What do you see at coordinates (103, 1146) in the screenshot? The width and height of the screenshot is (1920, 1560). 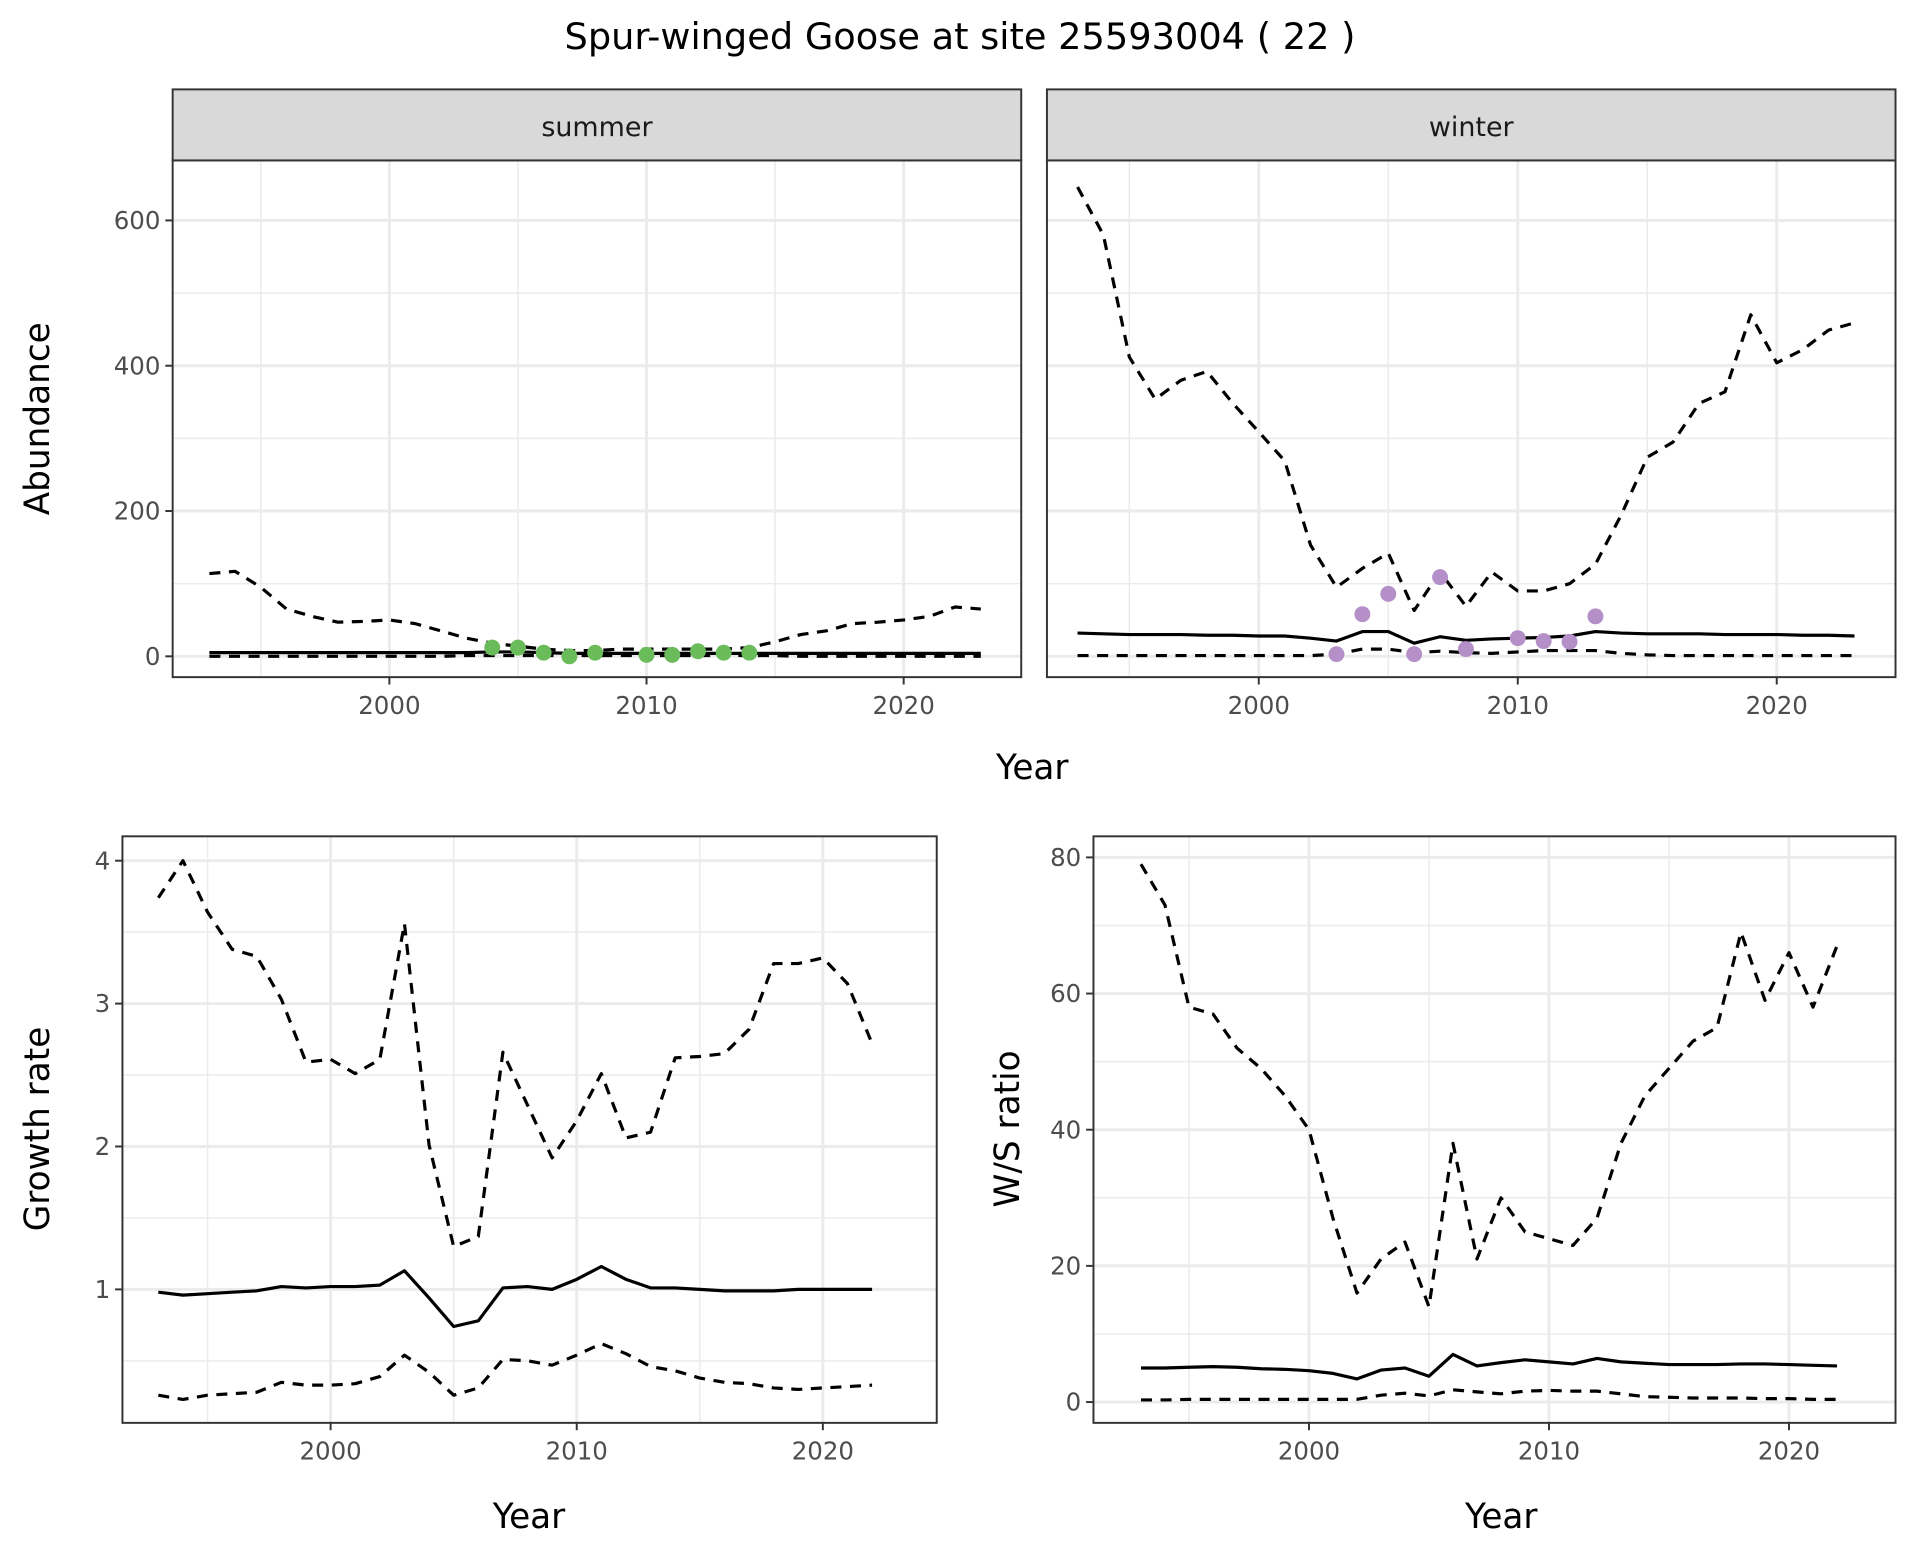 I see `y-tick-label: 2` at bounding box center [103, 1146].